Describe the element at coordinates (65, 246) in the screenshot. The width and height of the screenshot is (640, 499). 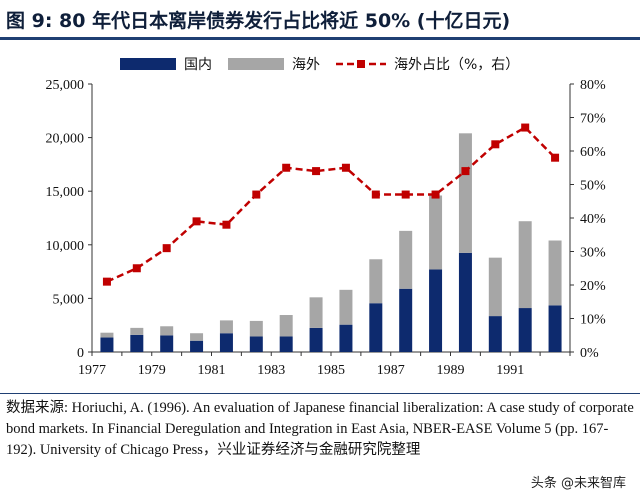
I see `y-left-tick-label: 10,000` at that location.